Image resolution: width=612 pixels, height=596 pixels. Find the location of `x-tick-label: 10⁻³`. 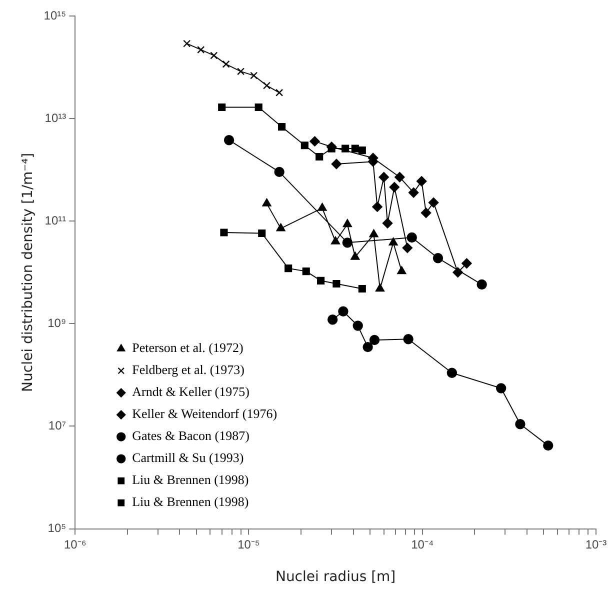

x-tick-label: 10⁻³ is located at coordinates (596, 544).